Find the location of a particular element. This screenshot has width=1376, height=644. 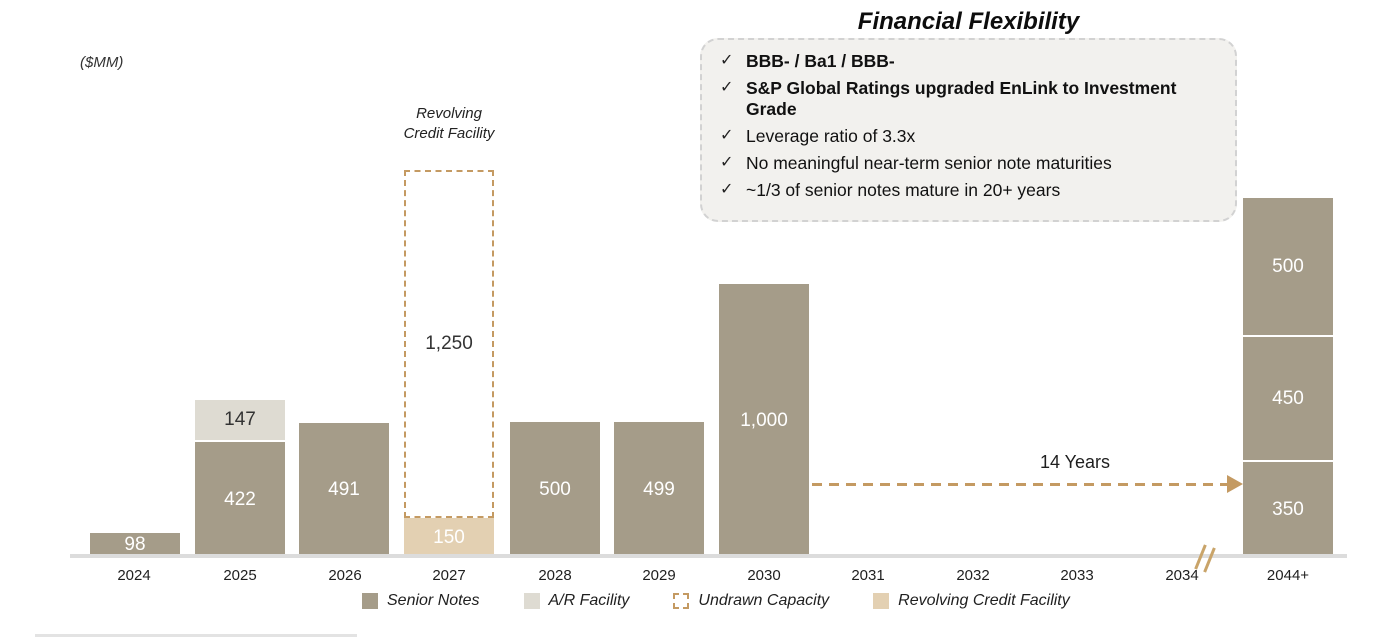

x-tick-2034: 2034 is located at coordinates (1182, 575).